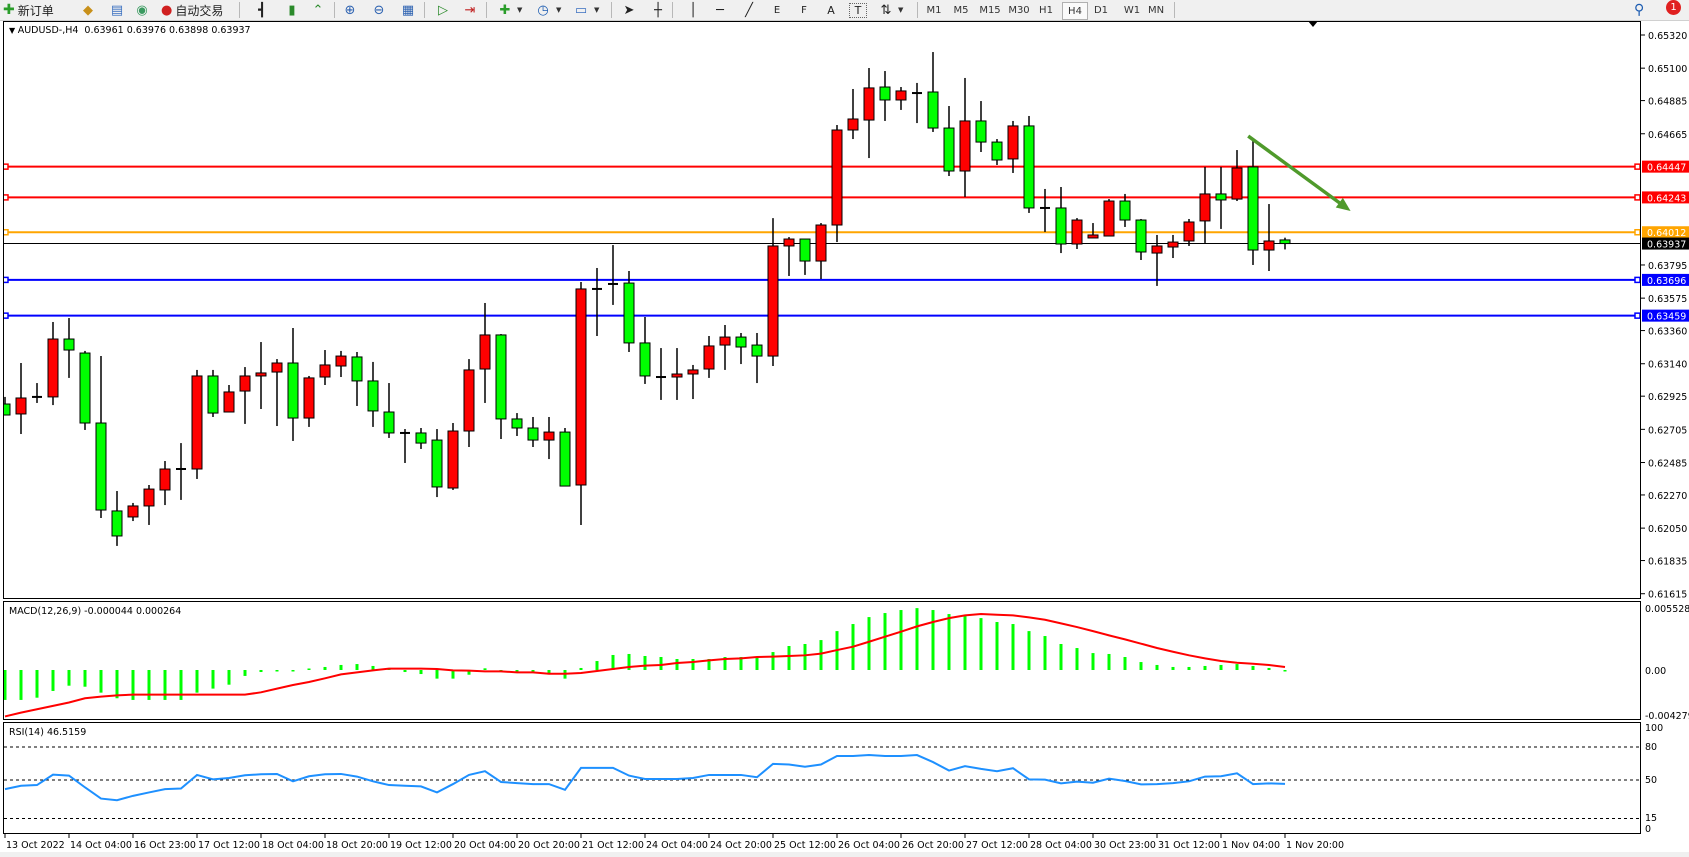  I want to click on chart-shift-marker-icon, so click(1313, 24).